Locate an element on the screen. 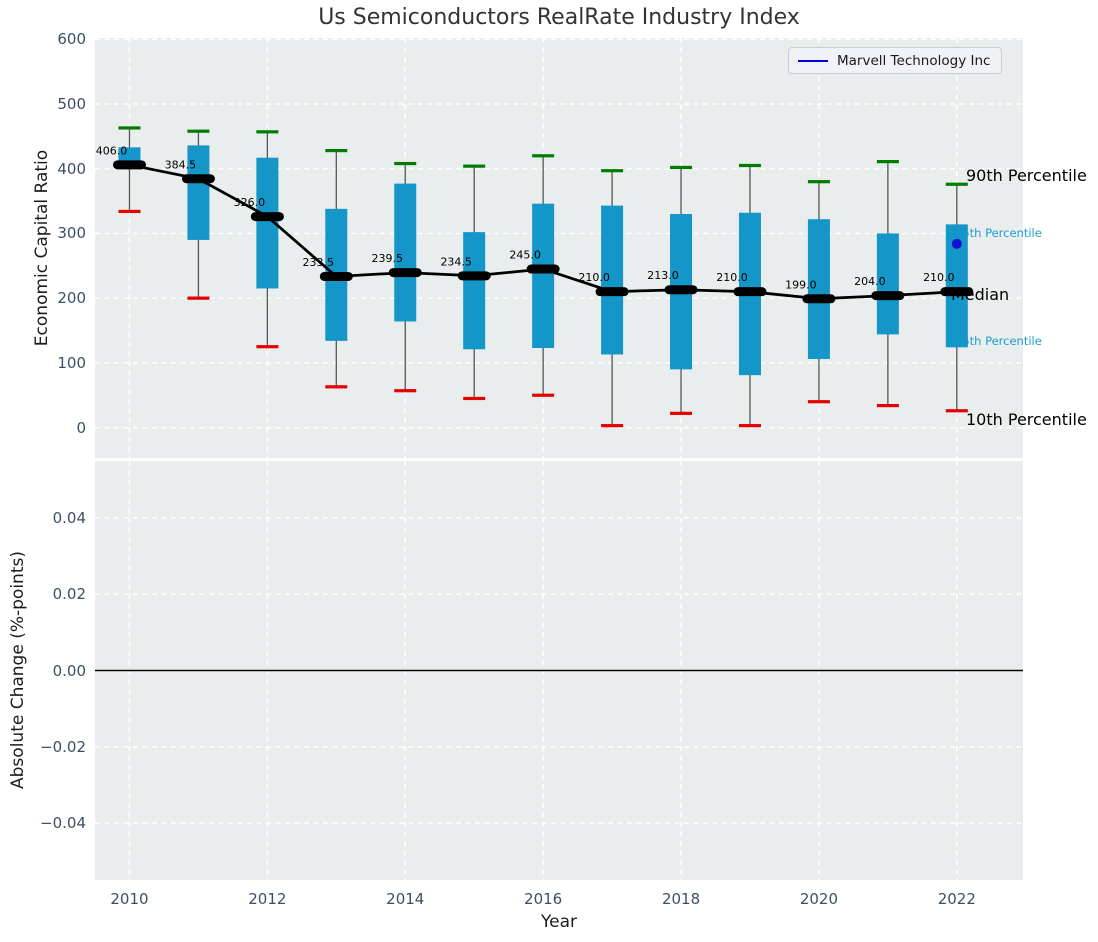 This screenshot has height=942, width=1098. y-tick-label: 200 is located at coordinates (71, 298).